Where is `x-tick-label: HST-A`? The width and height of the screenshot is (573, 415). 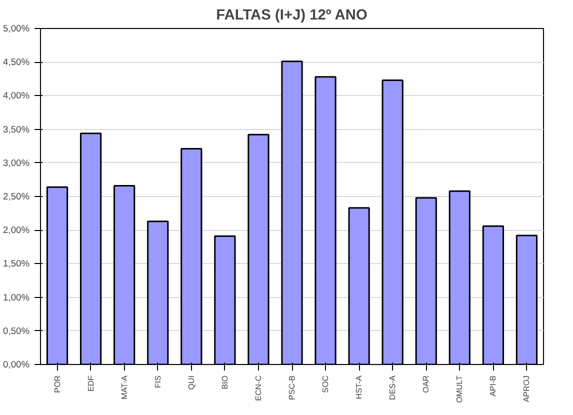
x-tick-label: HST-A is located at coordinates (359, 387).